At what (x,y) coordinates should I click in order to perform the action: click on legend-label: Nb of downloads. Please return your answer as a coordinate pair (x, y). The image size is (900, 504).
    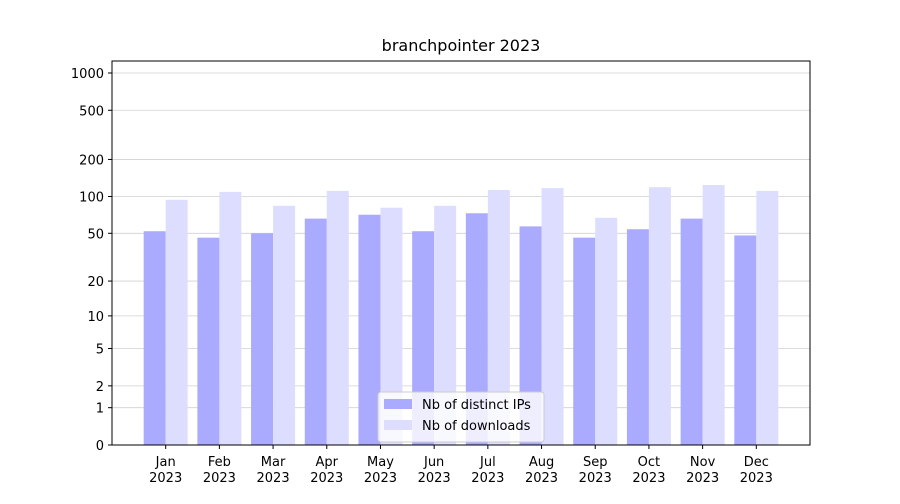
    Looking at the image, I should click on (476, 426).